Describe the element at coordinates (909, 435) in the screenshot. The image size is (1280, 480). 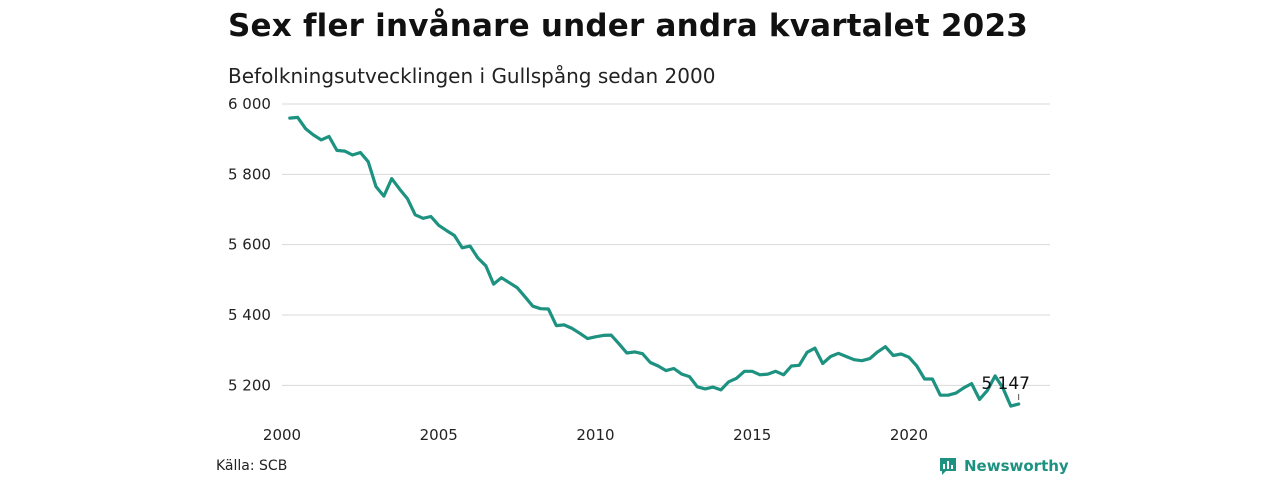
I see `x-tick-label: 2020` at that location.